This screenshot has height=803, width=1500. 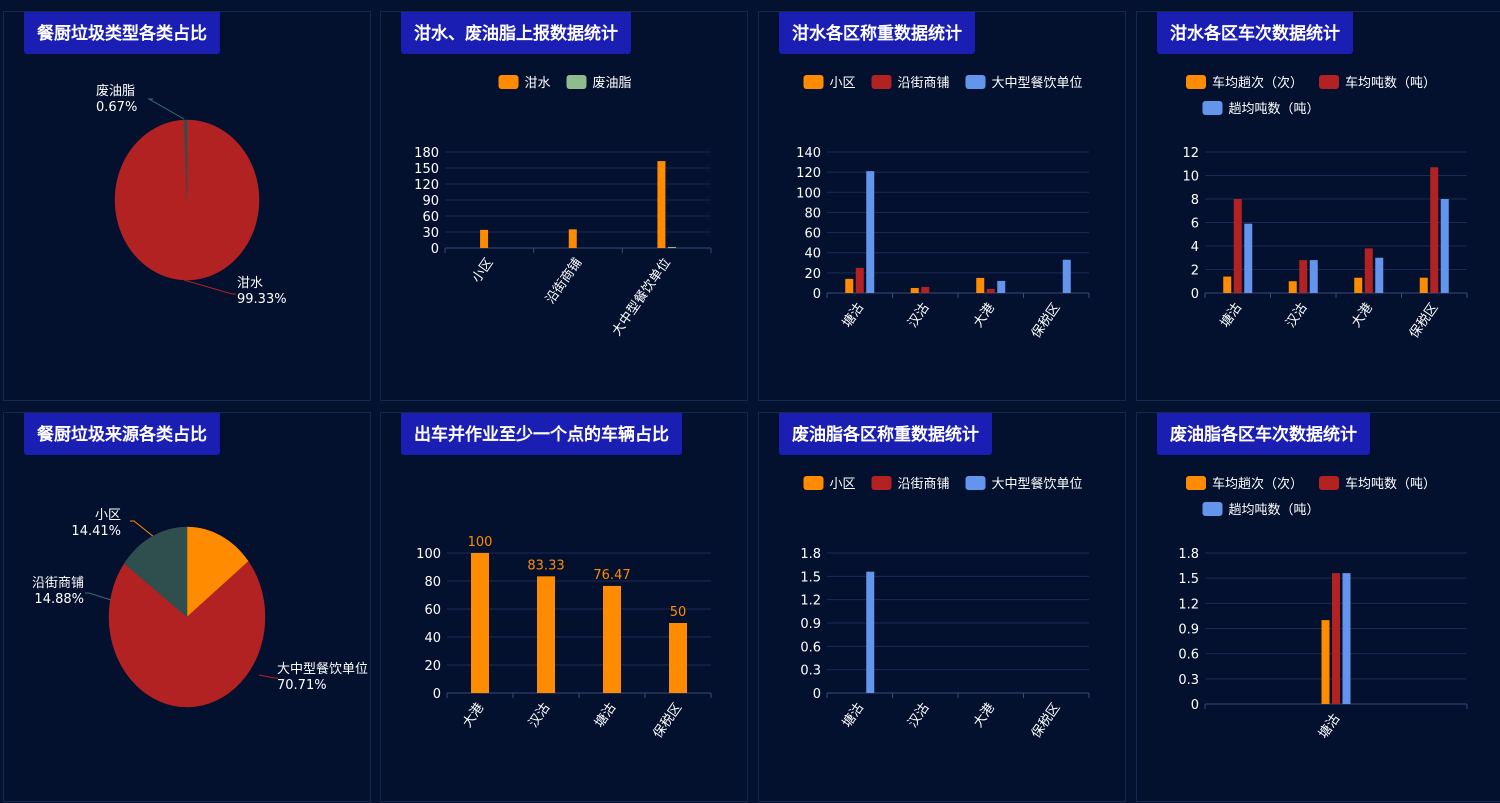 I want to click on y-tick-label: 1.8, so click(x=1188, y=554).